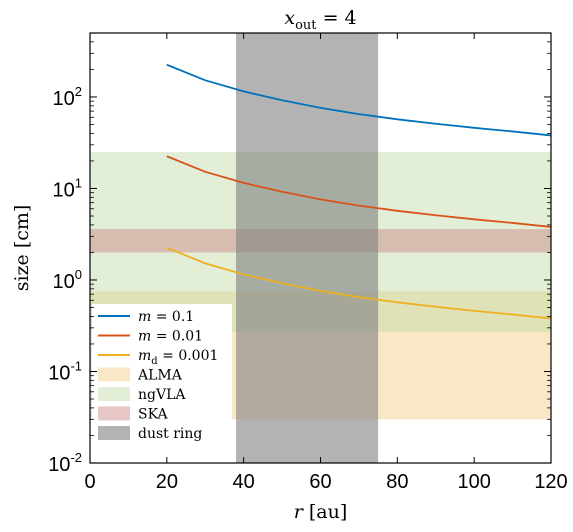  I want to click on legend-entry-5: ngVLA, so click(142, 395).